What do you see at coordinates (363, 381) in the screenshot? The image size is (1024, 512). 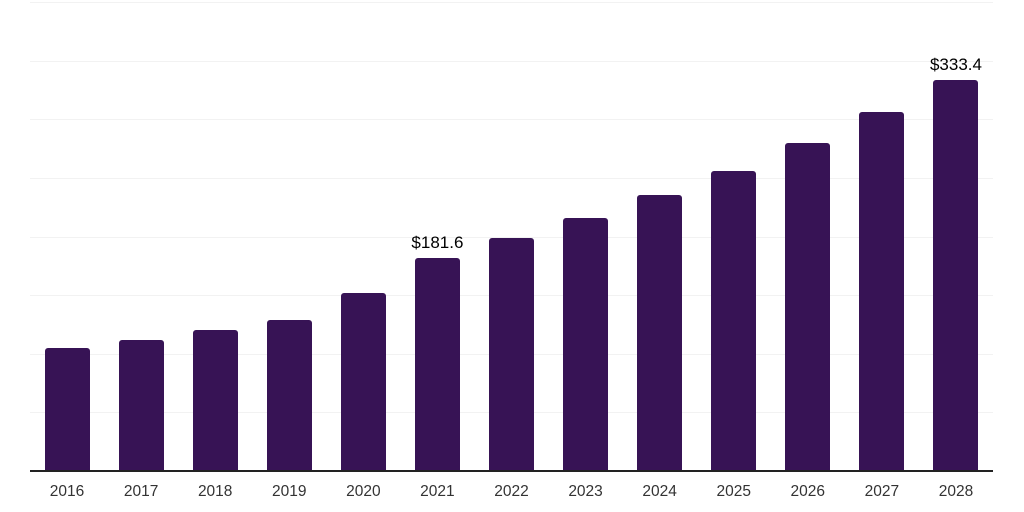 I see `bar-2020` at bounding box center [363, 381].